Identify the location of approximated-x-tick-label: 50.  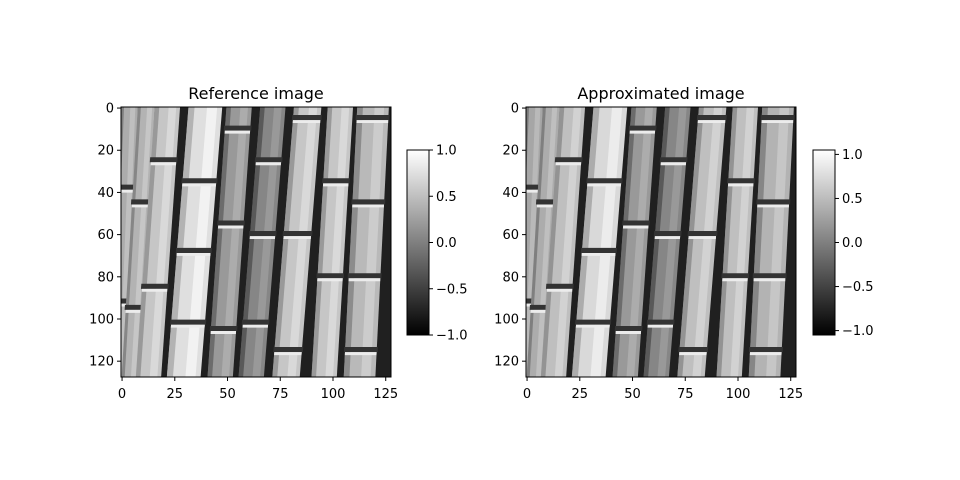
(632, 394).